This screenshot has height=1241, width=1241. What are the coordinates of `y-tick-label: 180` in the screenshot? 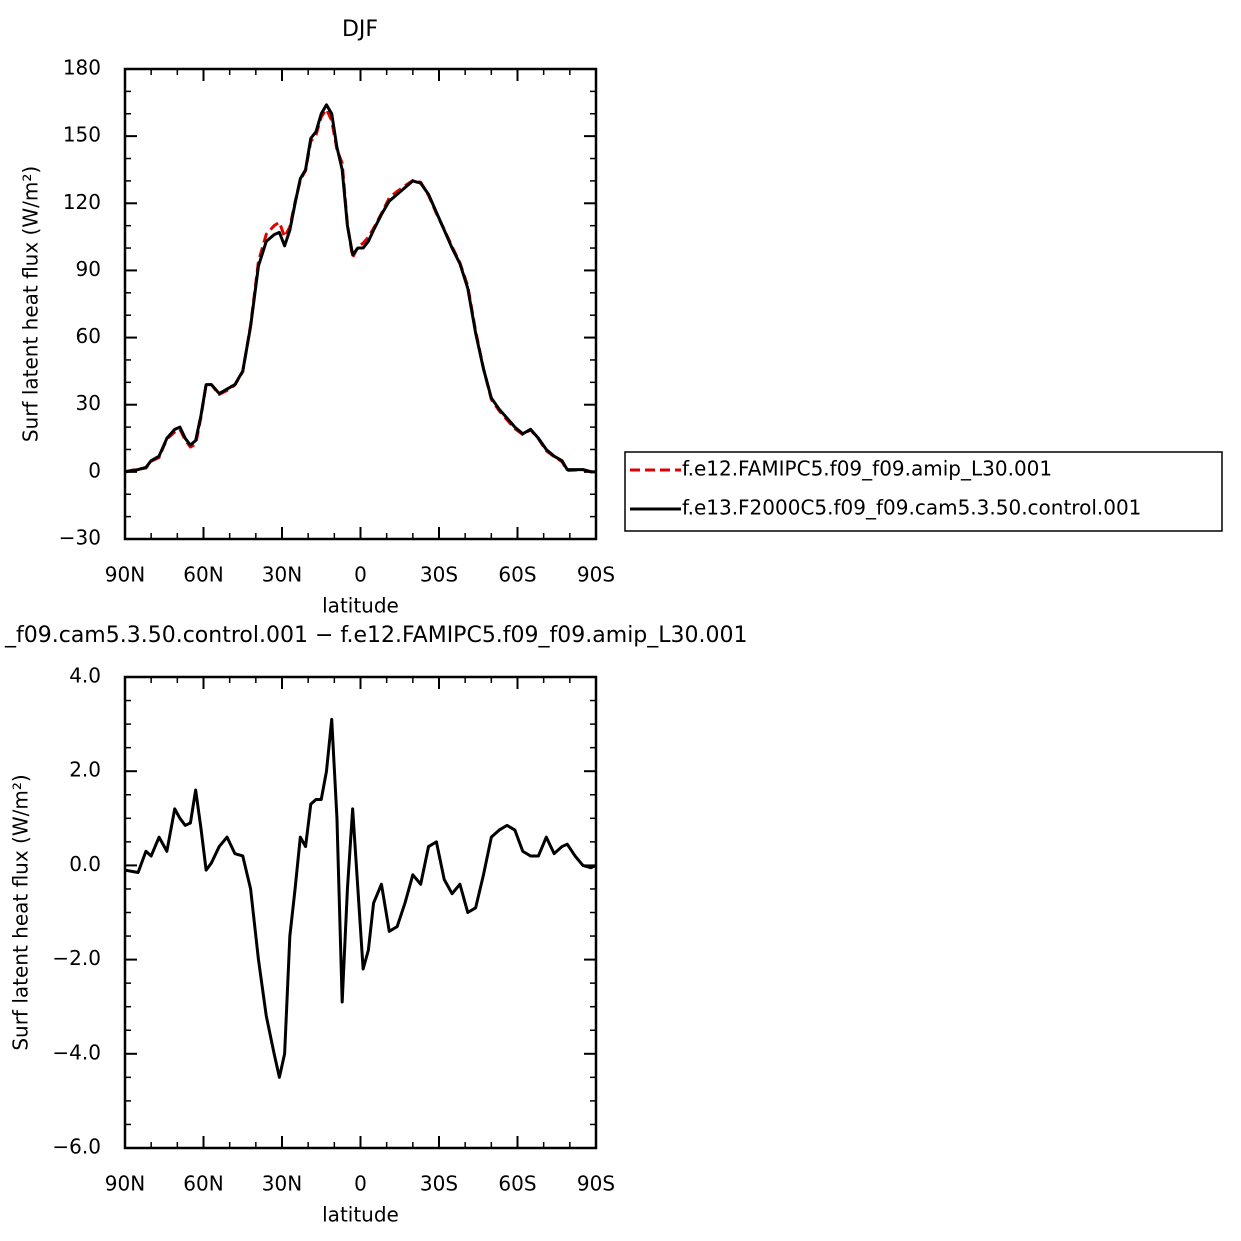 It's located at (82, 68).